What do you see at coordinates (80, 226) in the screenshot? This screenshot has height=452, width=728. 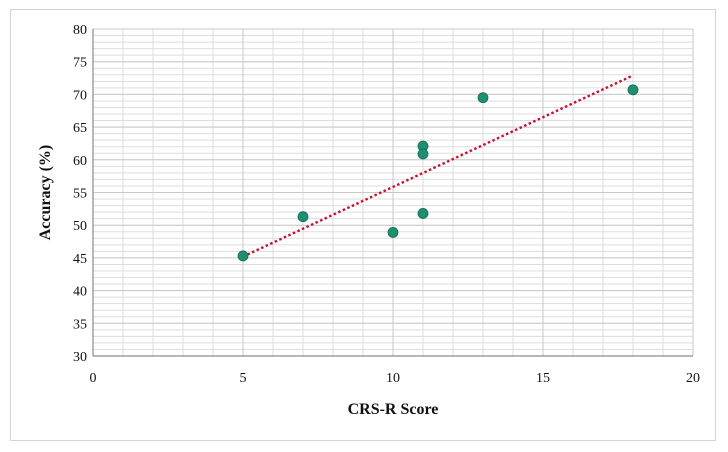 I see `y-tick-label: 50` at bounding box center [80, 226].